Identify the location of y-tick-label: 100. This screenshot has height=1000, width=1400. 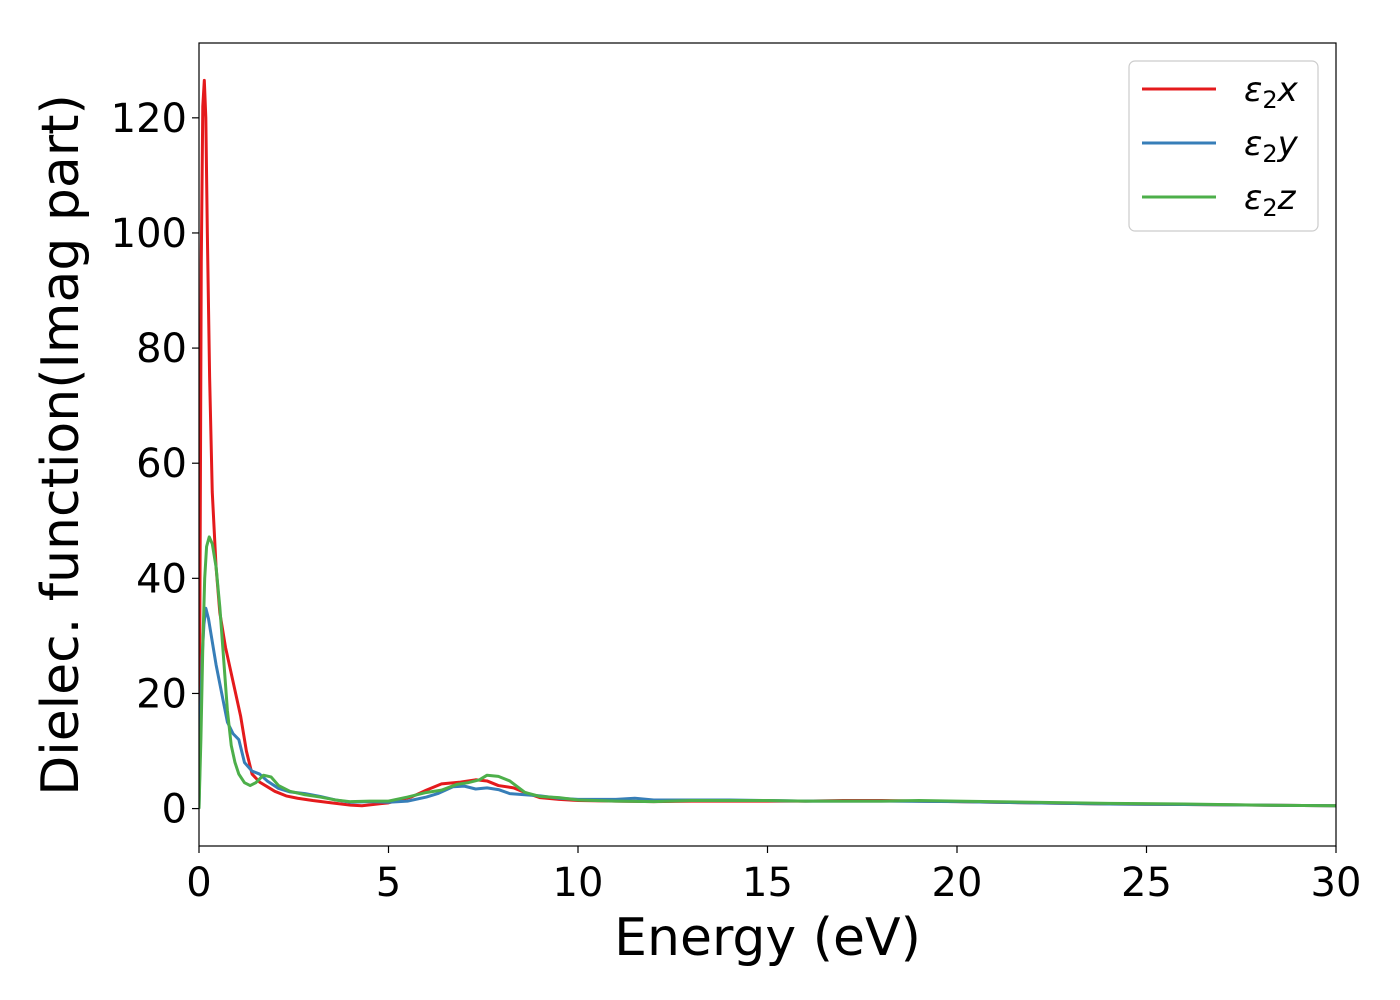
(149, 234).